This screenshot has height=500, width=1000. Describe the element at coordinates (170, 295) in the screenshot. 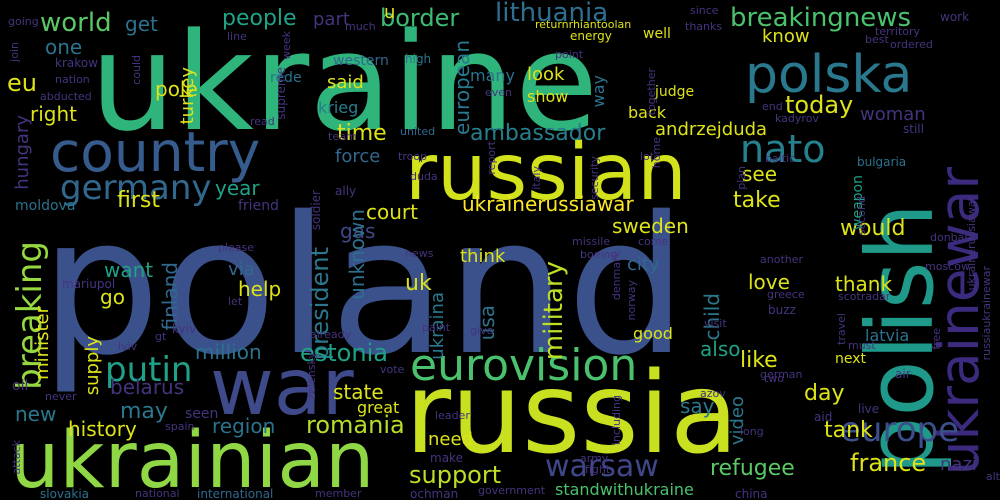

I see `word-finland: finland` at that location.